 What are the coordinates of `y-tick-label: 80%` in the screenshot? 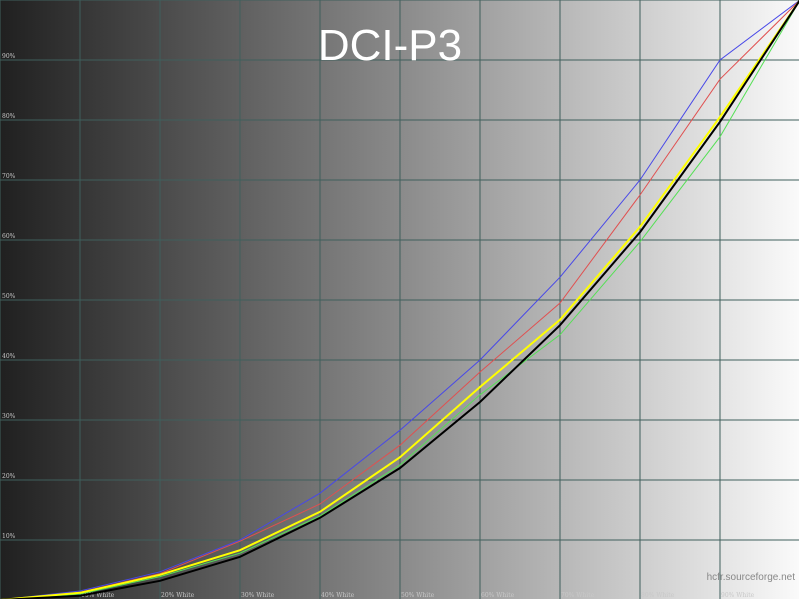 It's located at (9, 116).